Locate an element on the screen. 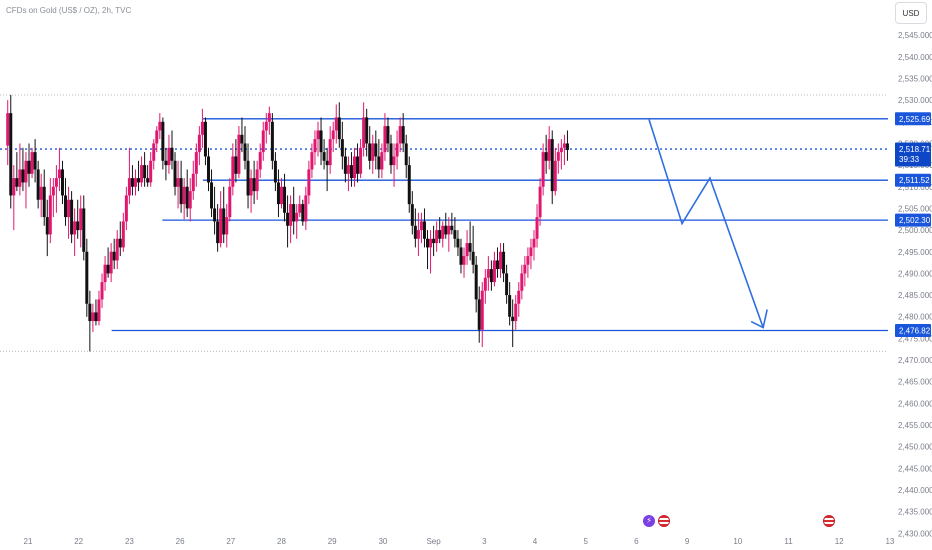 The image size is (932, 550). chart-title: CFDs on Gold (US$ / OZ), 2h, TVC is located at coordinates (69, 10).